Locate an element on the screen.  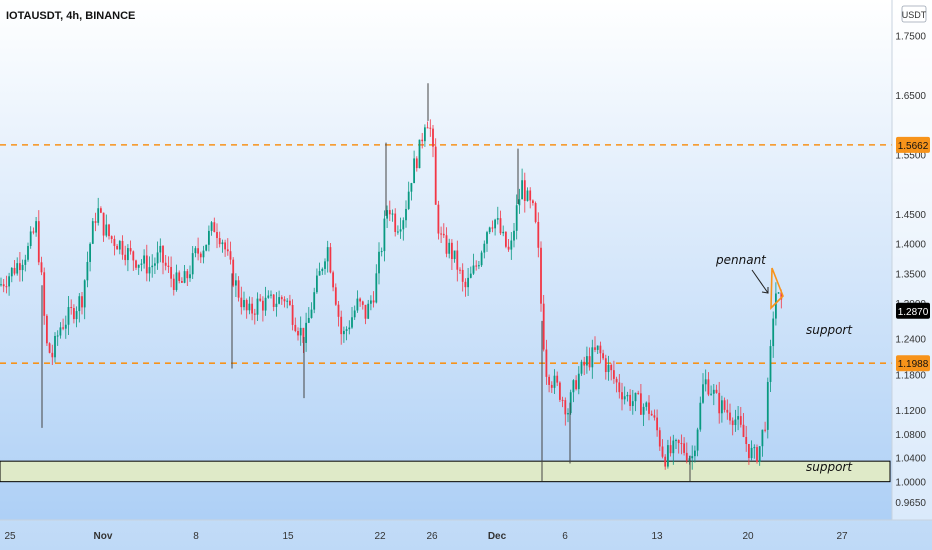
x-tick-label: 13 is located at coordinates (657, 536).